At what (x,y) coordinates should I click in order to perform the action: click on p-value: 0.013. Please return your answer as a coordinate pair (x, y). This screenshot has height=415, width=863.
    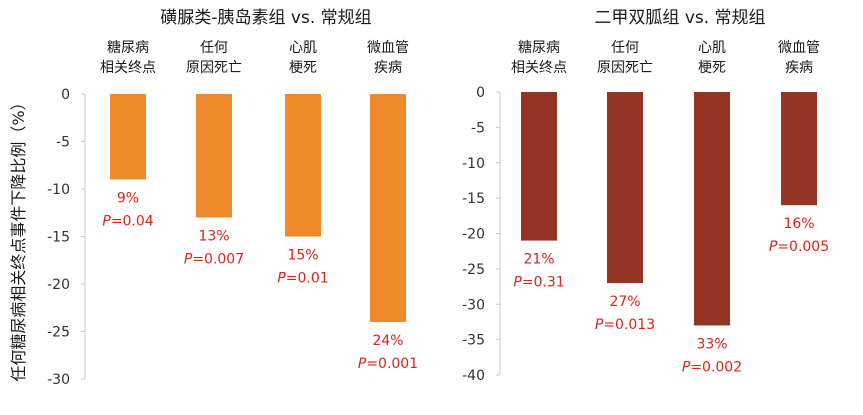
    Looking at the image, I should click on (635, 325).